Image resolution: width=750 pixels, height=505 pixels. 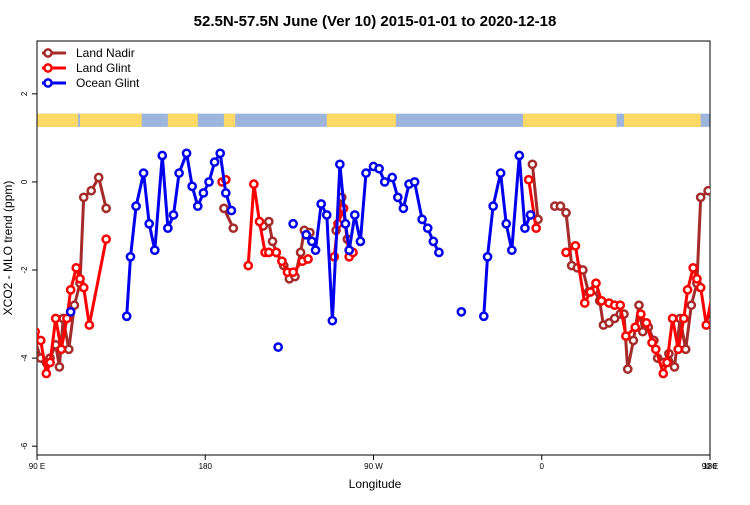 I want to click on y-axis: -6 -4 -2 0 2, so click(x=28, y=270).